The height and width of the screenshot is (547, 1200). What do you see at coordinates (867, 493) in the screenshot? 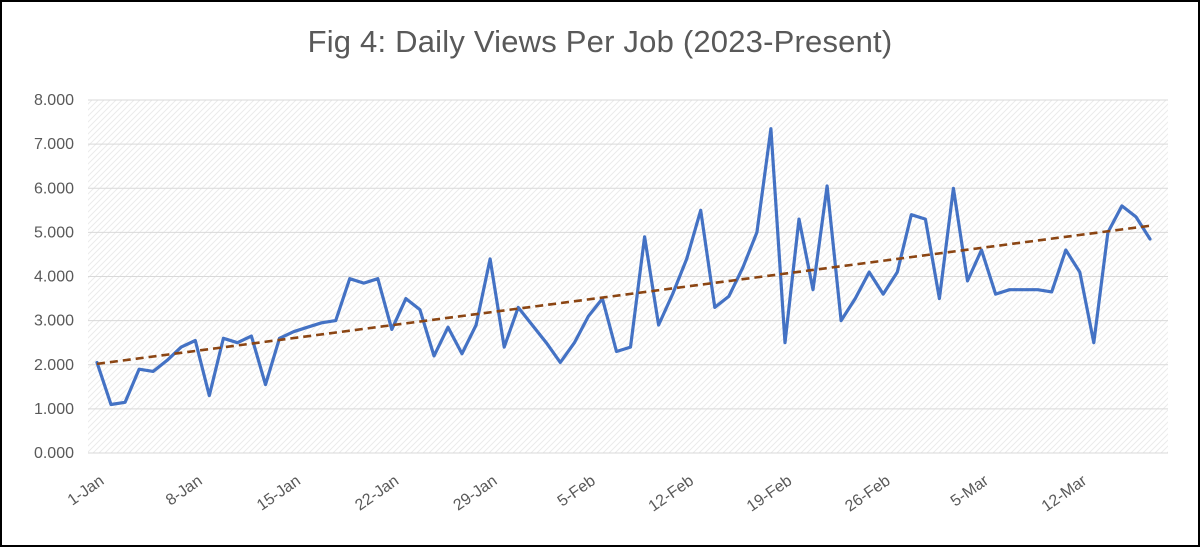
I see `x-tick-label: 26-Feb` at bounding box center [867, 493].